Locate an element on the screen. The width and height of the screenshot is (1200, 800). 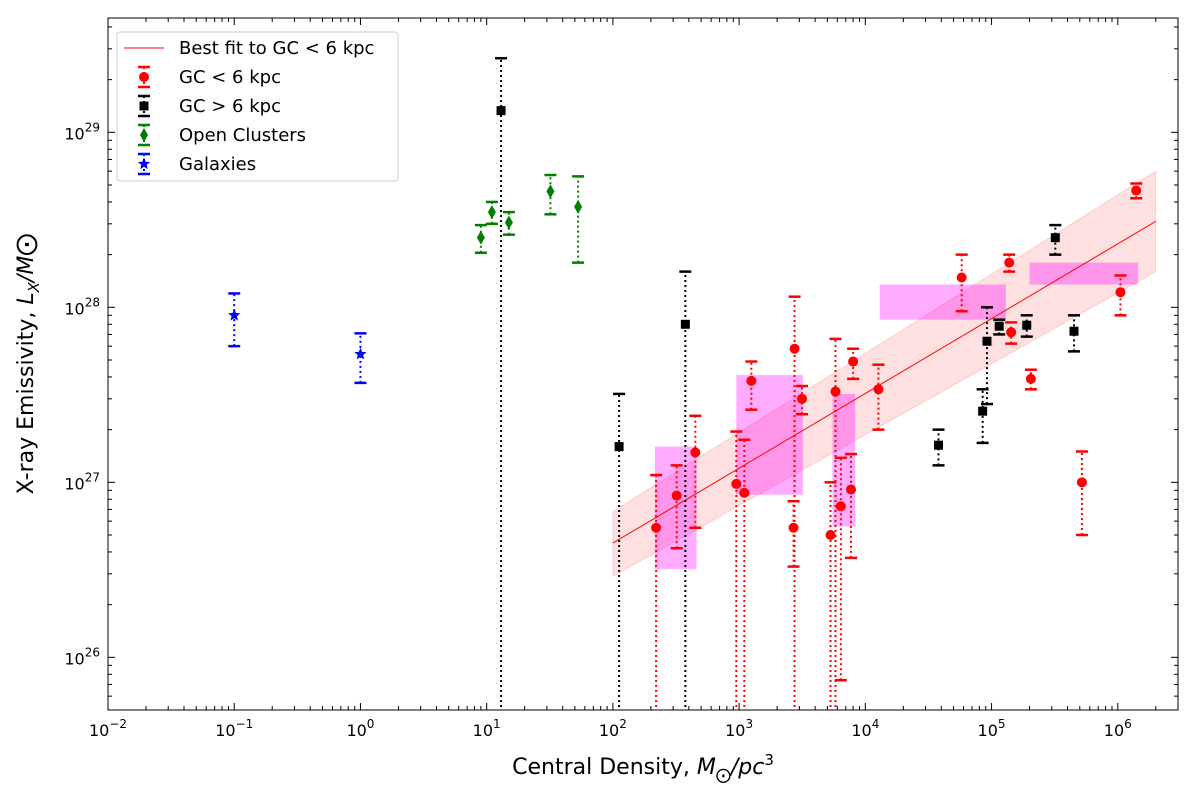
y-tick-label: 1029 is located at coordinates (82, 131).